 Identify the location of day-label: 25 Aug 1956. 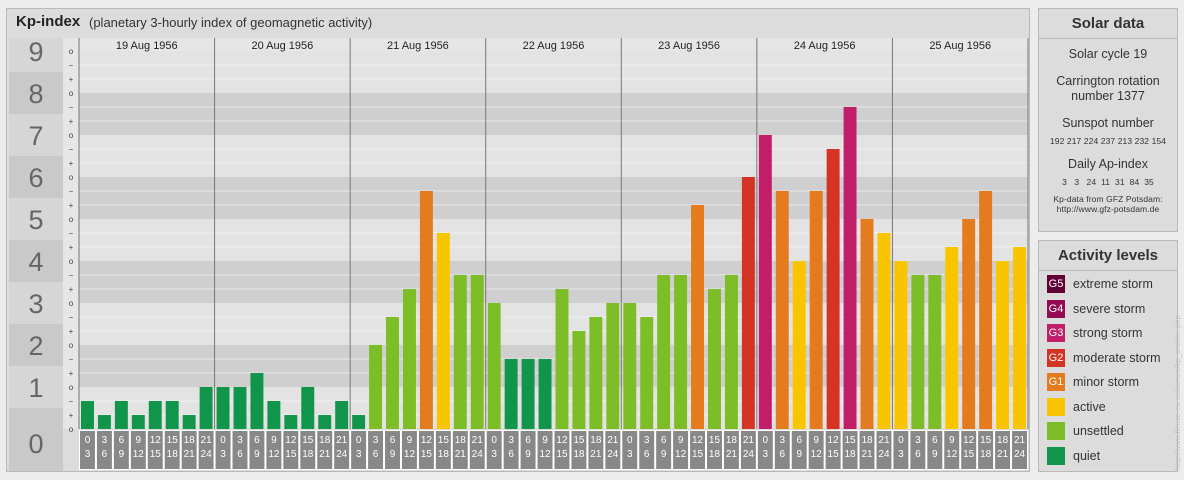
(960, 46).